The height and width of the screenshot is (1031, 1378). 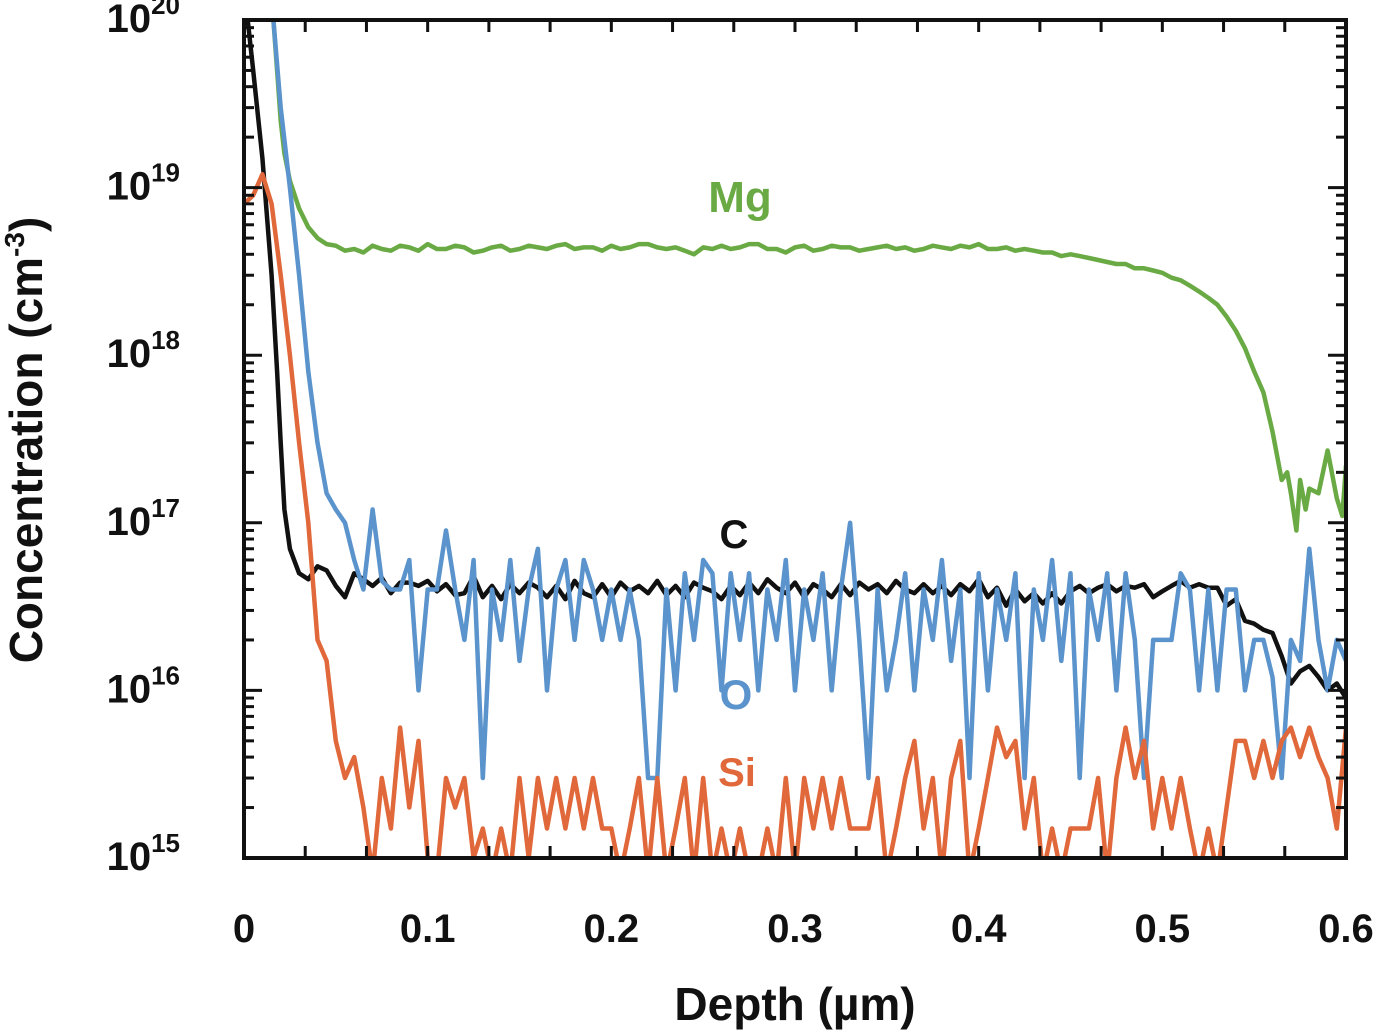 What do you see at coordinates (26, 460) in the screenshot?
I see `y-axis-label-text: Concentration (cm` at bounding box center [26, 460].